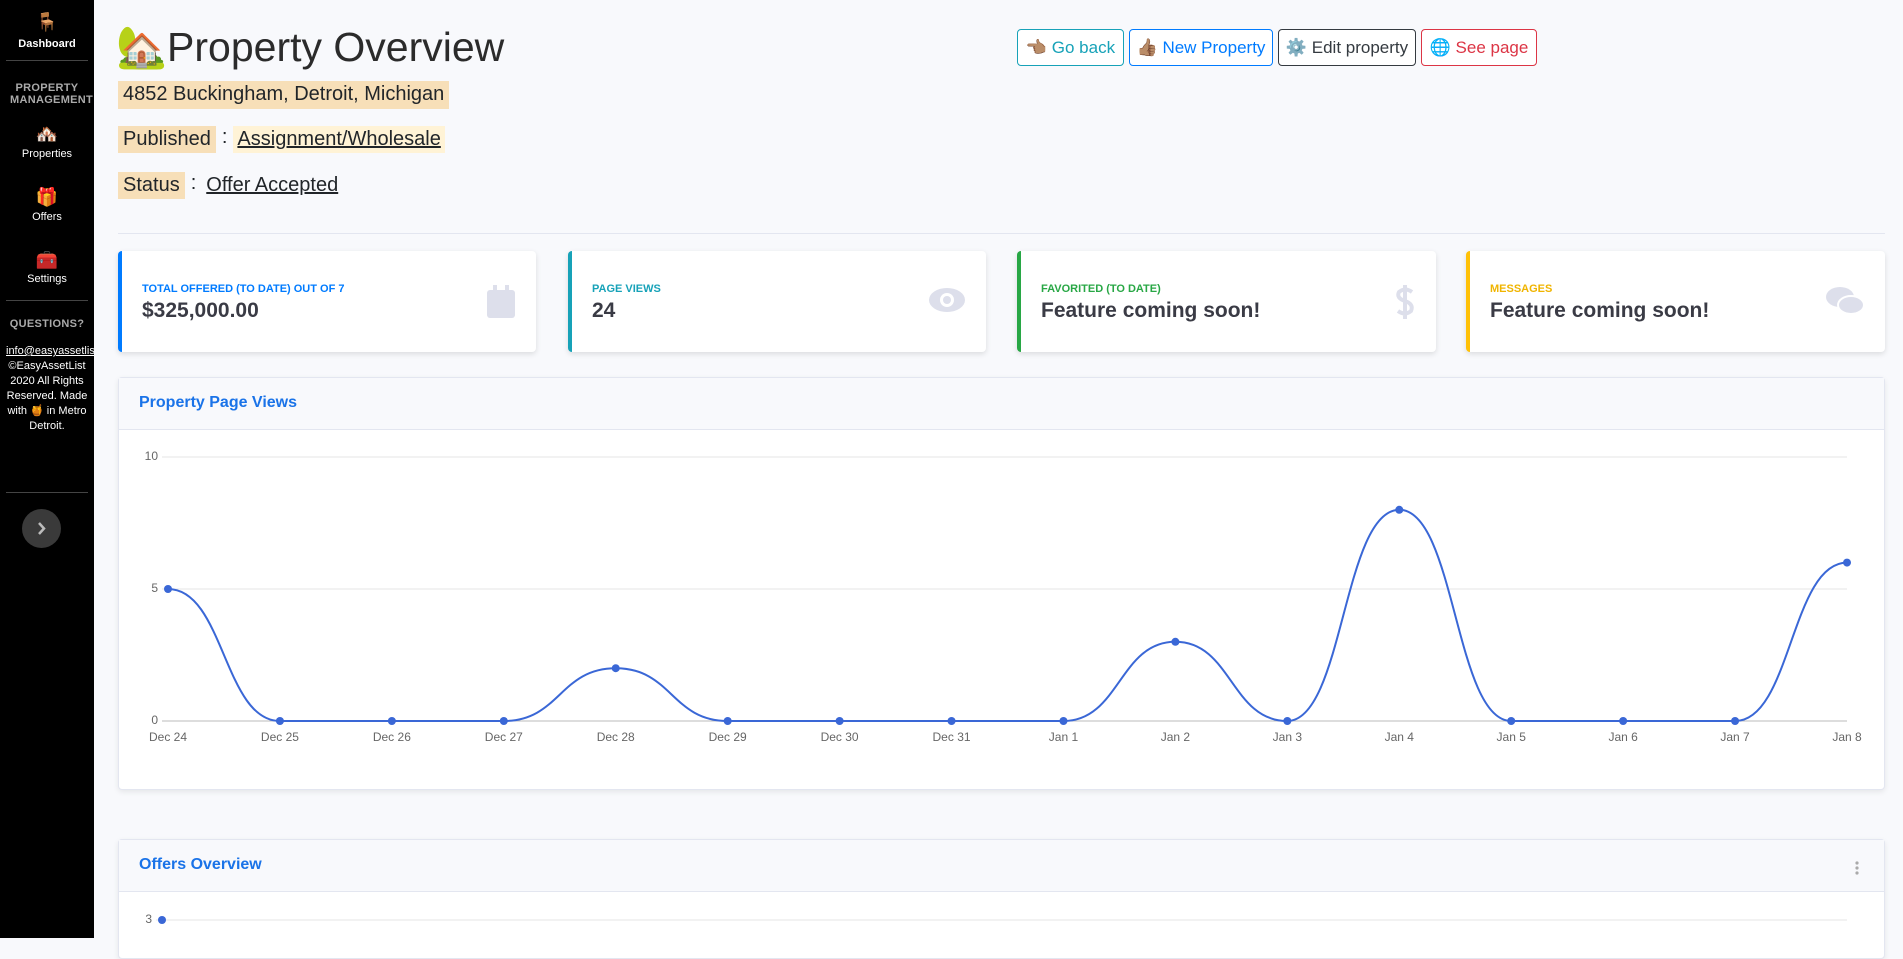 This screenshot has height=959, width=1903. What do you see at coordinates (47, 260) in the screenshot?
I see `nav-icon: 🧰` at bounding box center [47, 260].